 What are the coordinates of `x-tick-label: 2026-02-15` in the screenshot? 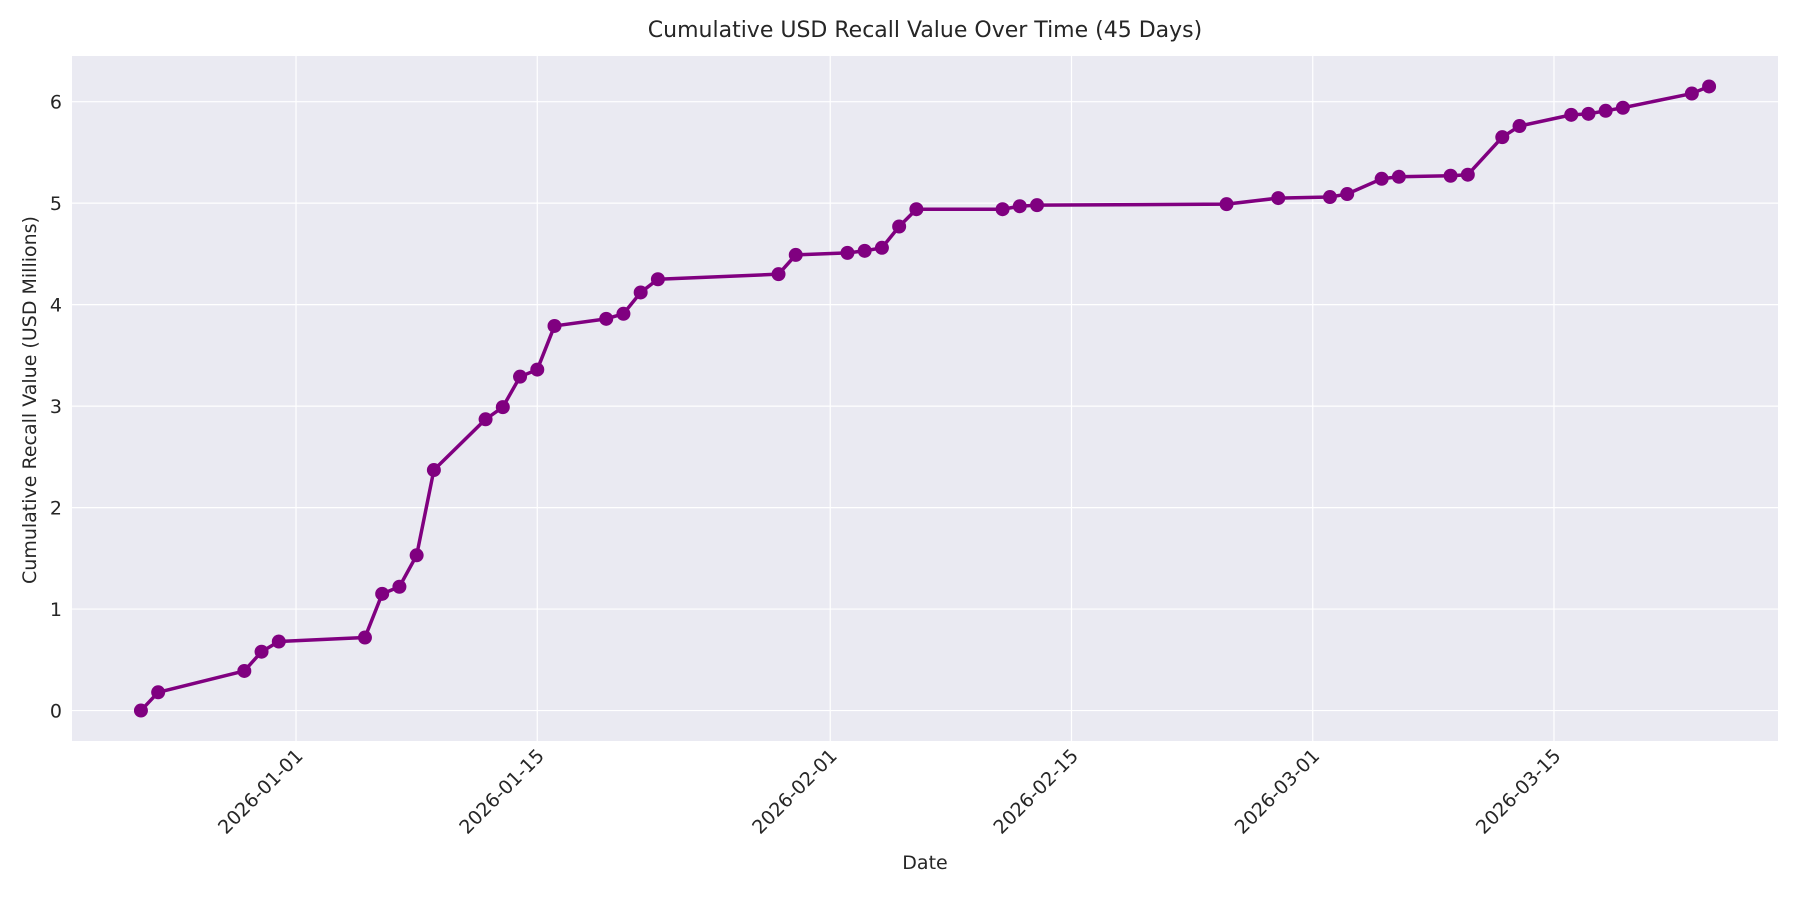 It's located at (1036, 792).